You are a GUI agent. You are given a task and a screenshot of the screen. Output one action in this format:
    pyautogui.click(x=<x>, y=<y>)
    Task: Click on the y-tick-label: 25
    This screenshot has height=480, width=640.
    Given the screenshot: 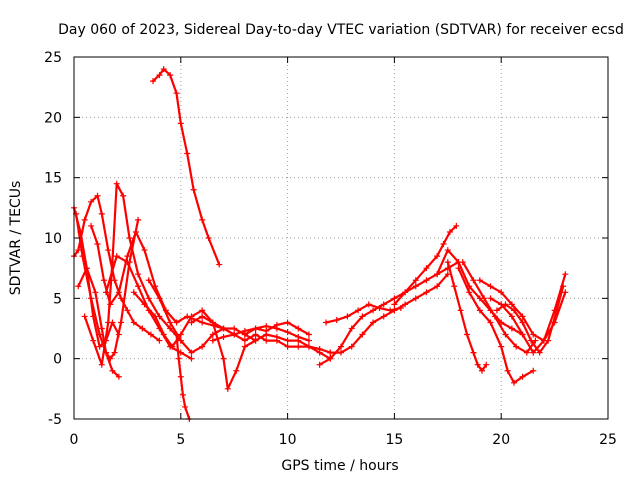 What is the action you would take?
    pyautogui.click(x=53, y=58)
    